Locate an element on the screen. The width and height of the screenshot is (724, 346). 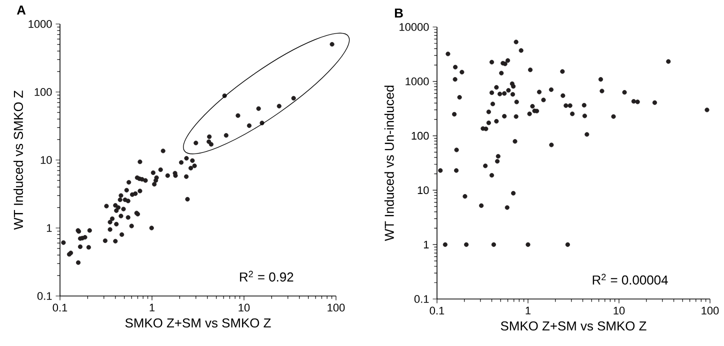
annotation: R$^{2}$ = 0.92 is located at coordinates (267, 276).